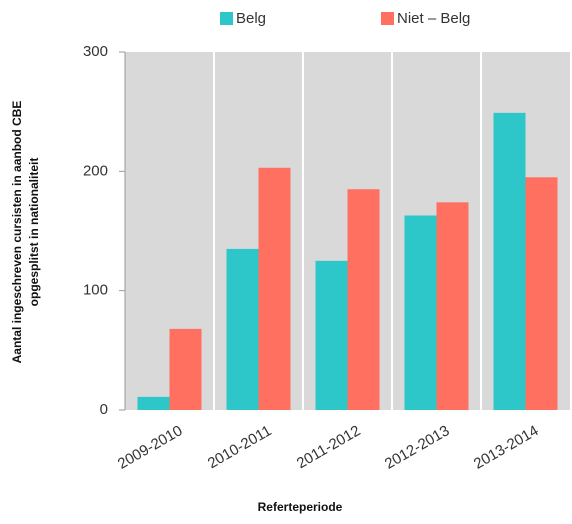  I want to click on y-axis-label: opgesplitst in nationaliteit, so click(34, 232).